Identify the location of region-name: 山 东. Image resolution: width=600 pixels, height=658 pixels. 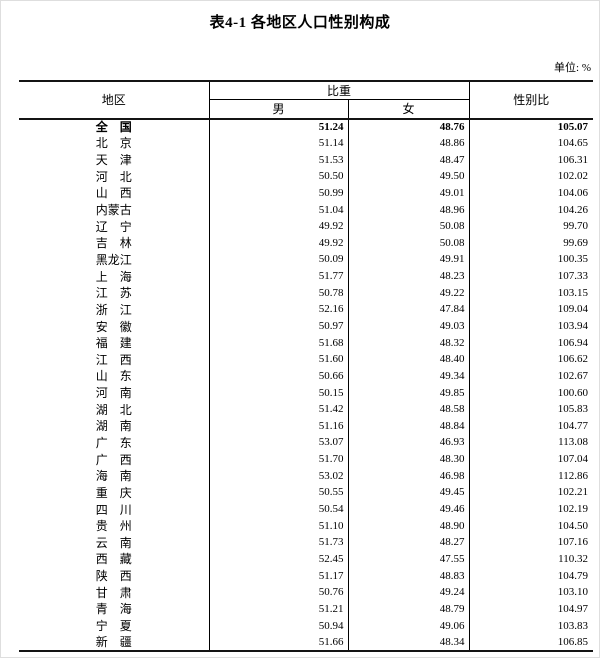
(114, 376).